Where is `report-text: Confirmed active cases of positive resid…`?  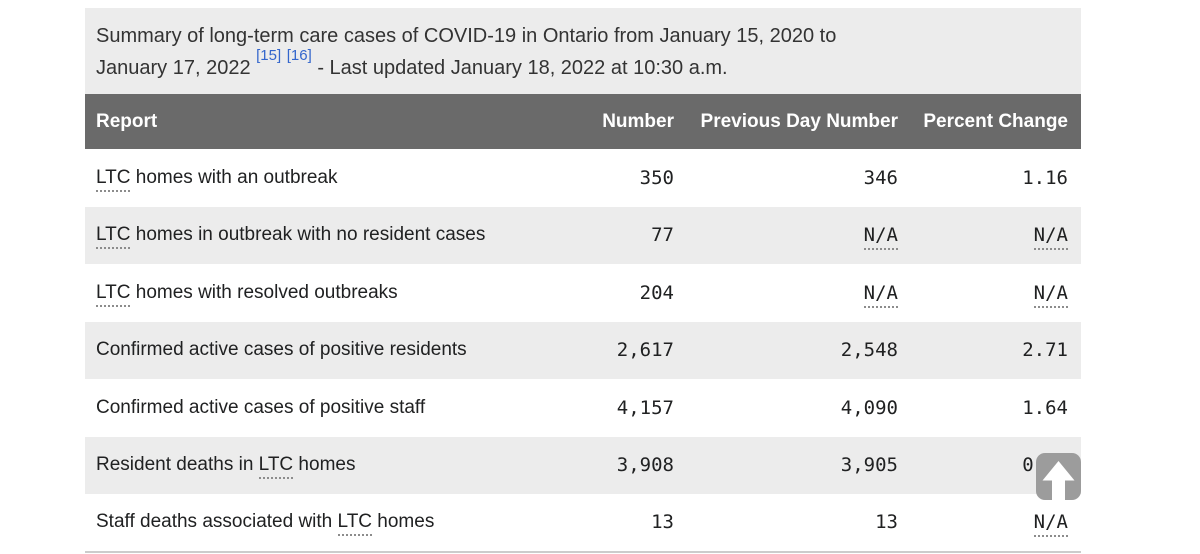
report-text: Confirmed active cases of positive resid… is located at coordinates (281, 350).